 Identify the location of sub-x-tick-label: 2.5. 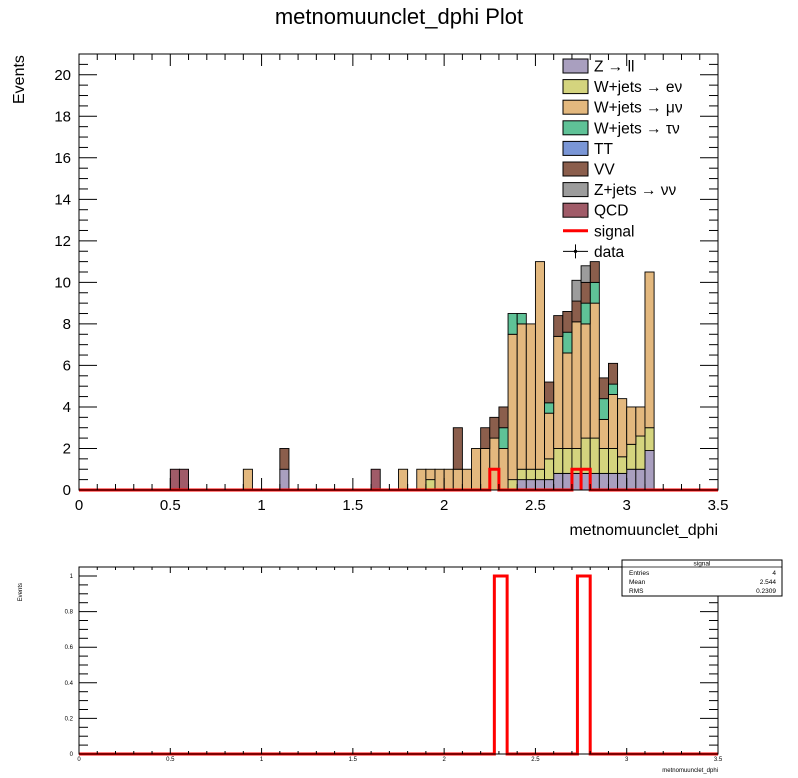
(535, 760).